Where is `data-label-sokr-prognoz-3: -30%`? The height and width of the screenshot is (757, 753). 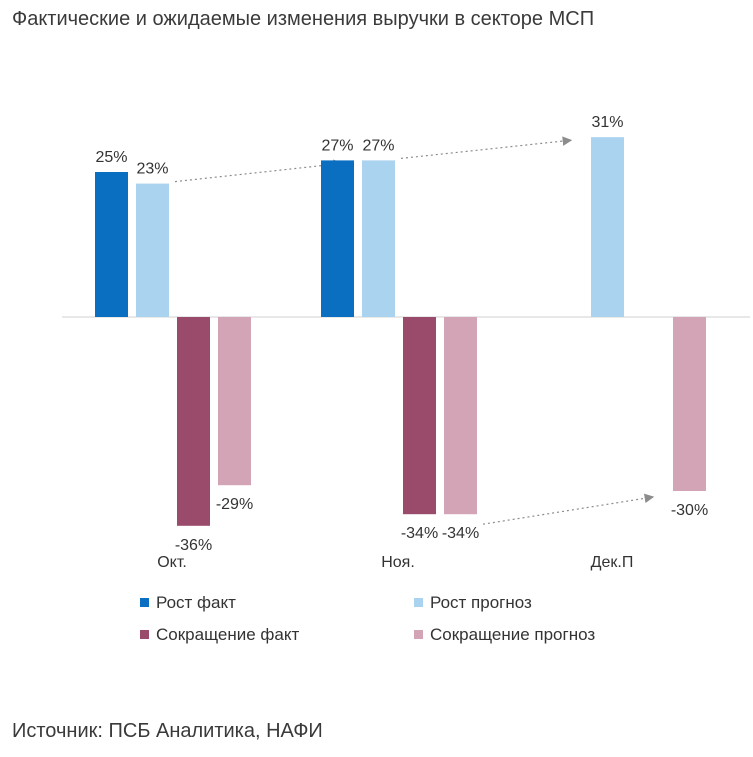 data-label-sokr-prognoz-3: -30% is located at coordinates (689, 510).